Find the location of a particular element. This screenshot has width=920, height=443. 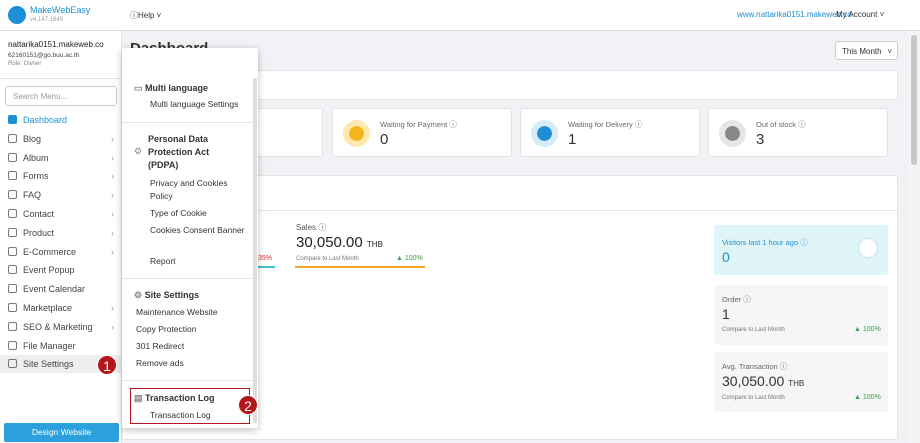

order-box: Order ⓘ 1 Compare to Last Month ▲ 100% is located at coordinates (801, 315).